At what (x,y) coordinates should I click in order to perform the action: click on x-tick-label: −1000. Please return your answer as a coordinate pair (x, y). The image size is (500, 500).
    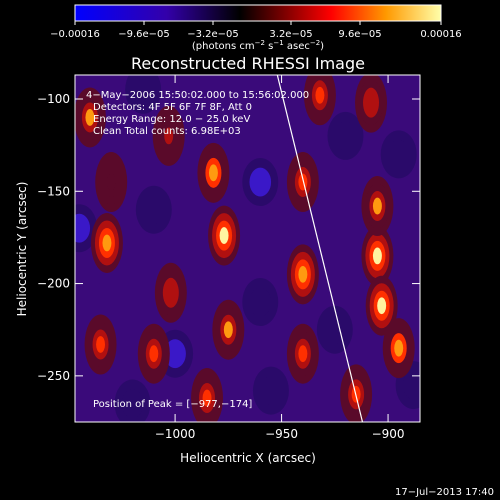
    Looking at the image, I should click on (175, 434).